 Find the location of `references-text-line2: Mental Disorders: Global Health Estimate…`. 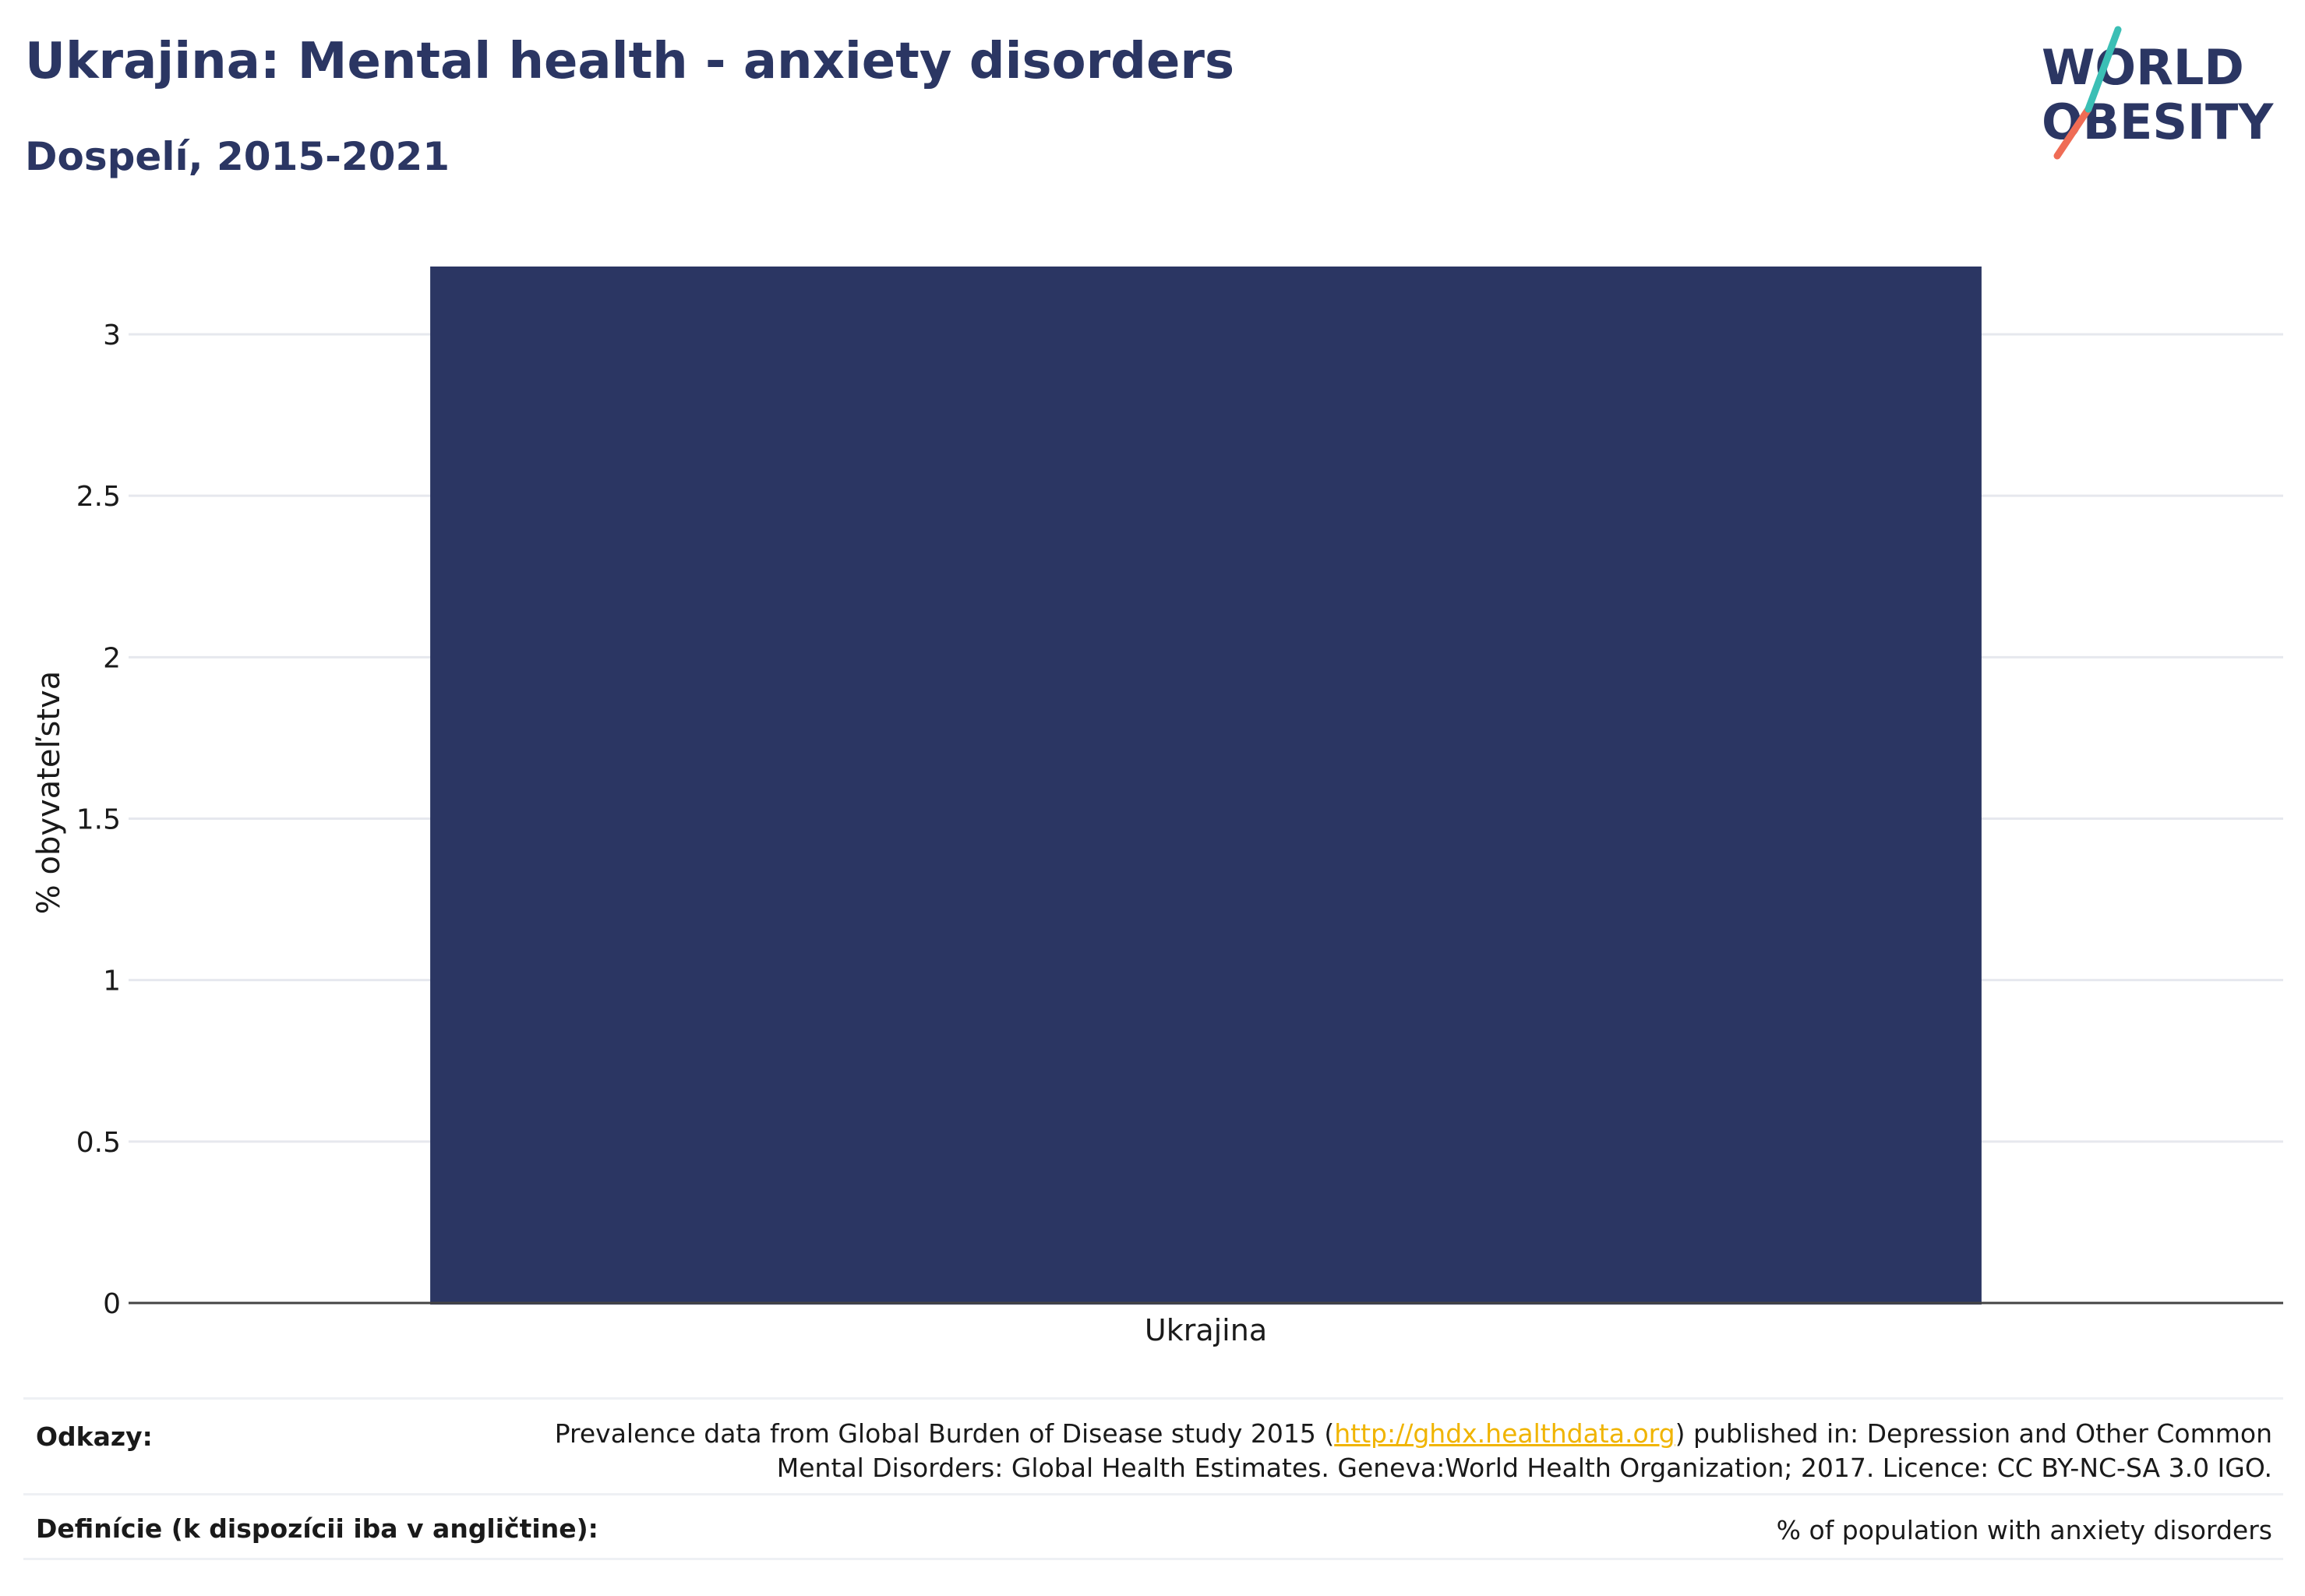

references-text-line2: Mental Disorders: Global Health Estimate… is located at coordinates (1524, 1468).